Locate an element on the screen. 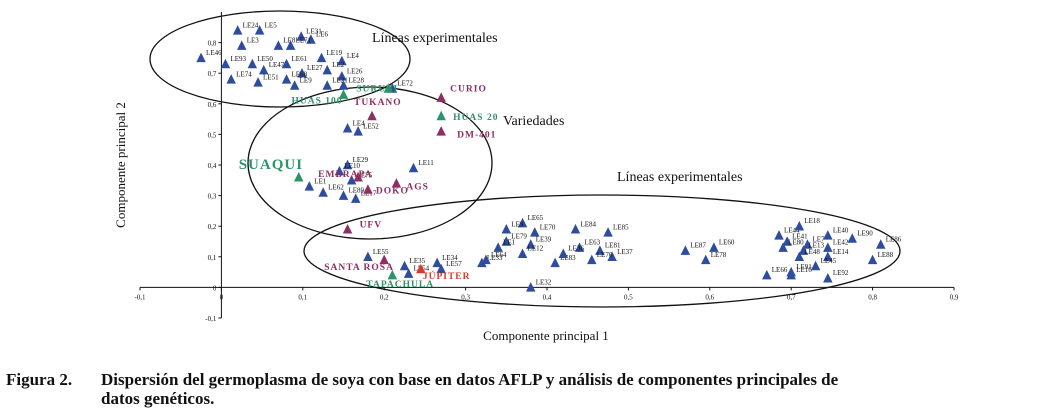  point-label: LE61 is located at coordinates (300, 59).